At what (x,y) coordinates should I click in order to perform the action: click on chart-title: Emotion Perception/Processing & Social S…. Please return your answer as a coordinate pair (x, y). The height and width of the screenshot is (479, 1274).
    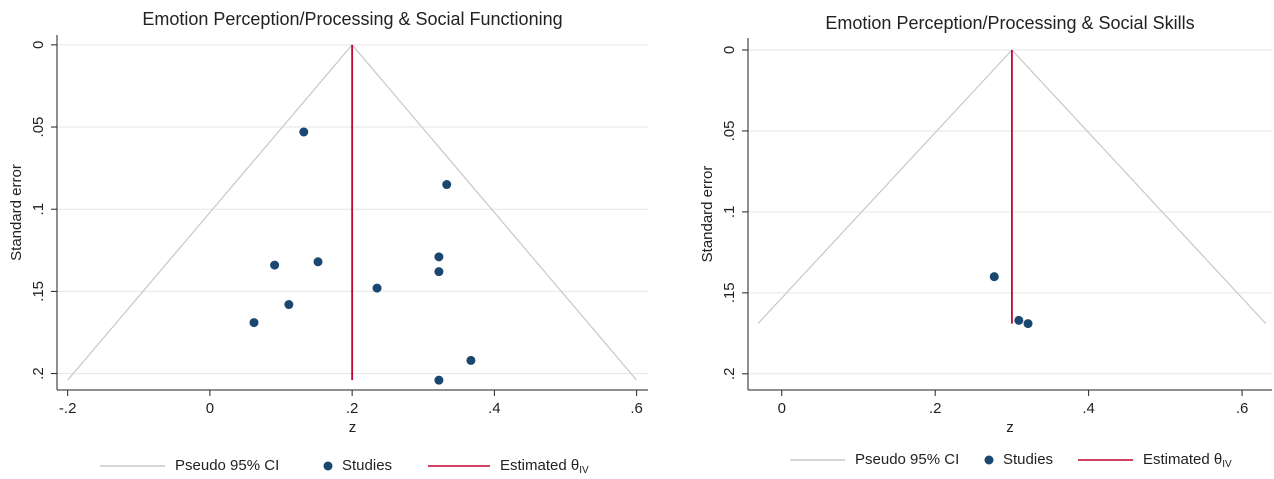
    Looking at the image, I should click on (1009, 23).